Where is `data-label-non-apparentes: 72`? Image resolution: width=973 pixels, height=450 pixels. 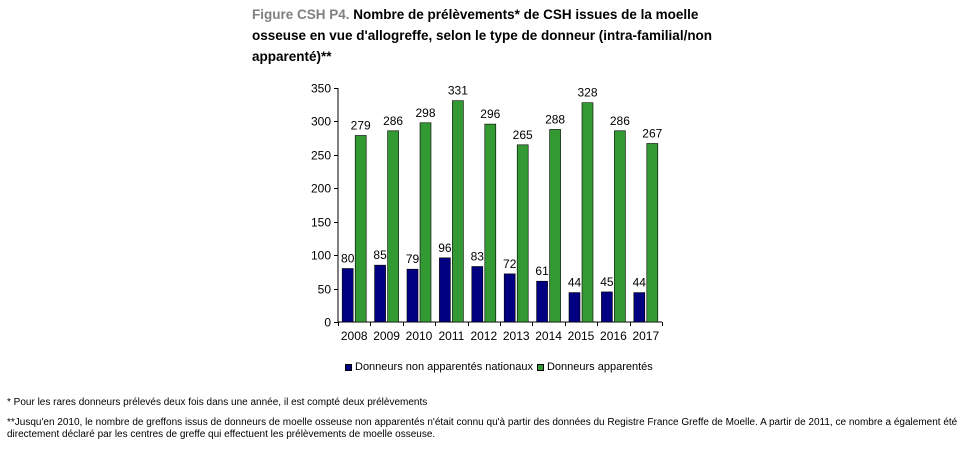
data-label-non-apparentes: 72 is located at coordinates (510, 264).